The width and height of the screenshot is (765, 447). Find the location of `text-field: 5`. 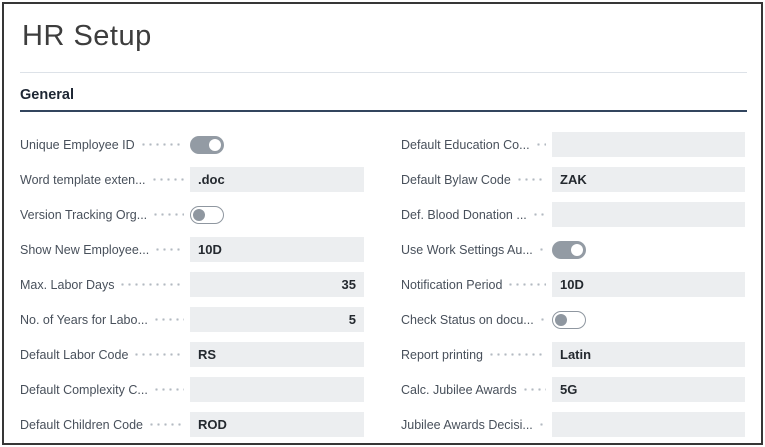

text-field: 5 is located at coordinates (277, 319).